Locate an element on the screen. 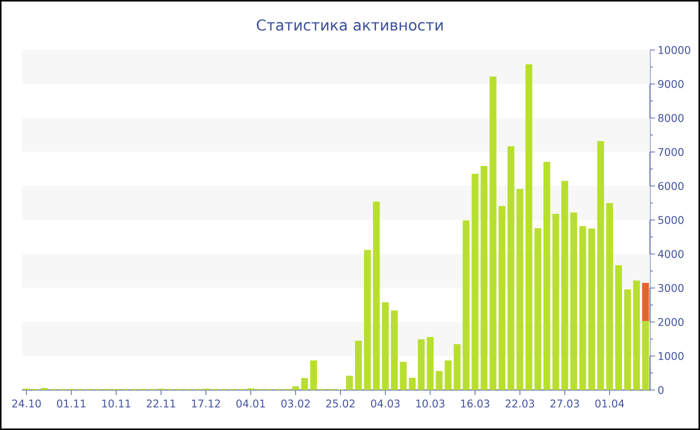  y-tick-label: 10000 is located at coordinates (674, 50).